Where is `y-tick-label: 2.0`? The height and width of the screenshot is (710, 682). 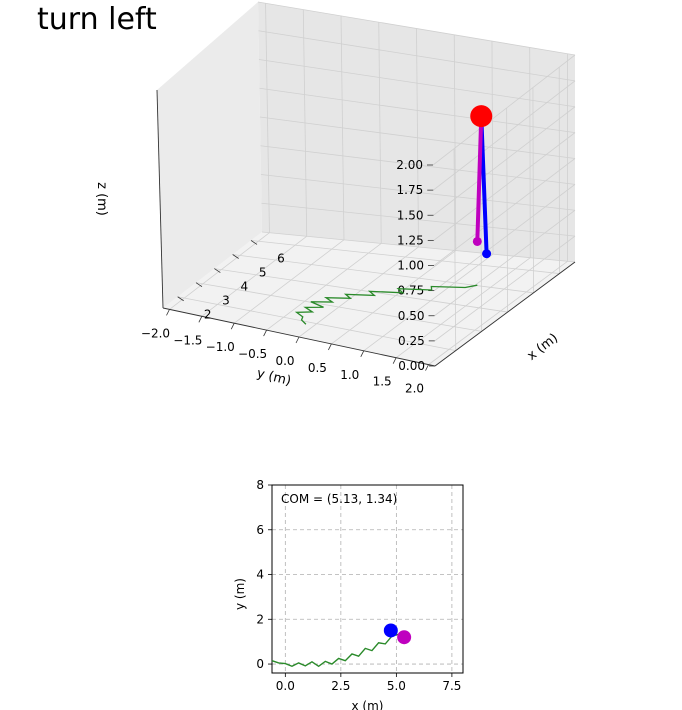
y-tick-label: 2.0 is located at coordinates (414, 389).